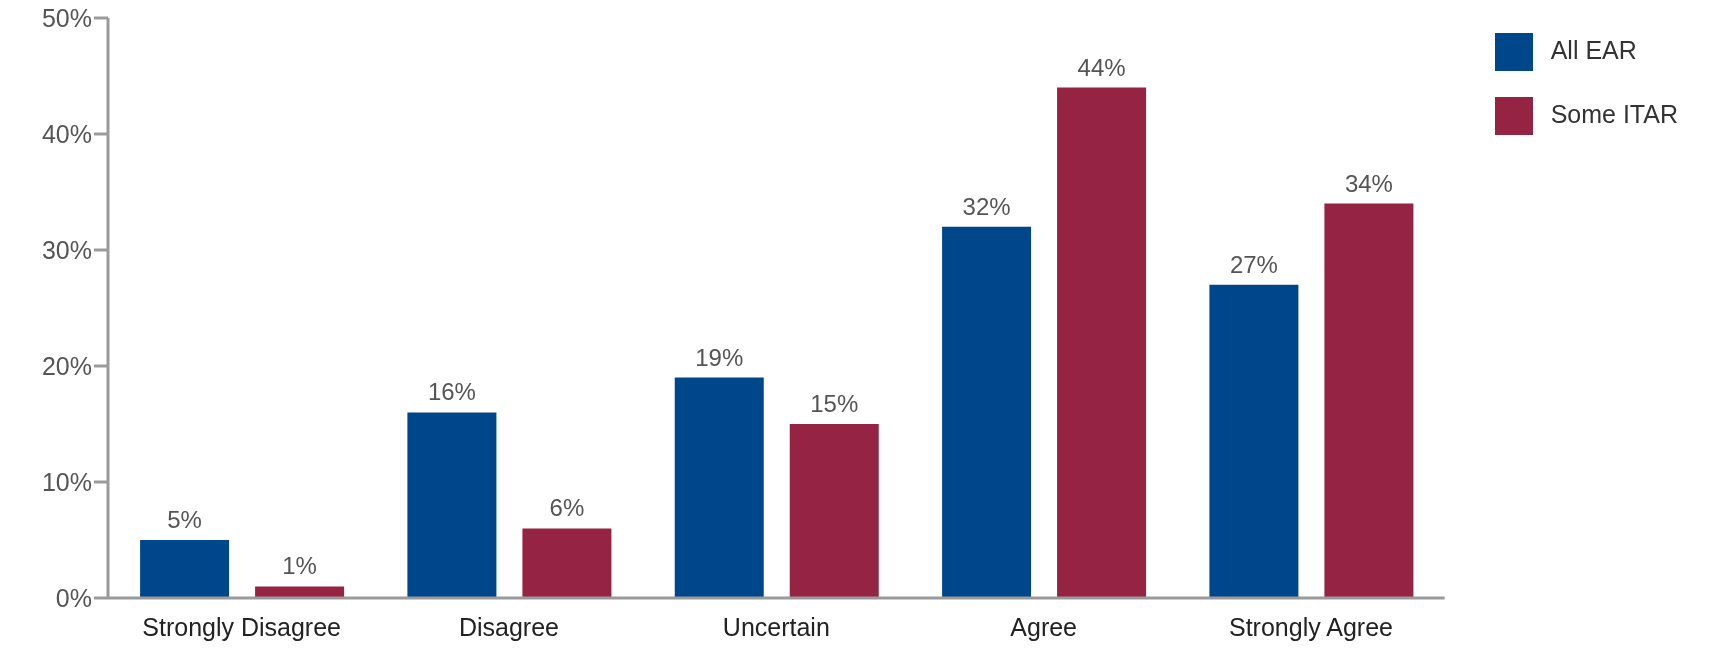  I want to click on data-label: 32%, so click(986, 206).